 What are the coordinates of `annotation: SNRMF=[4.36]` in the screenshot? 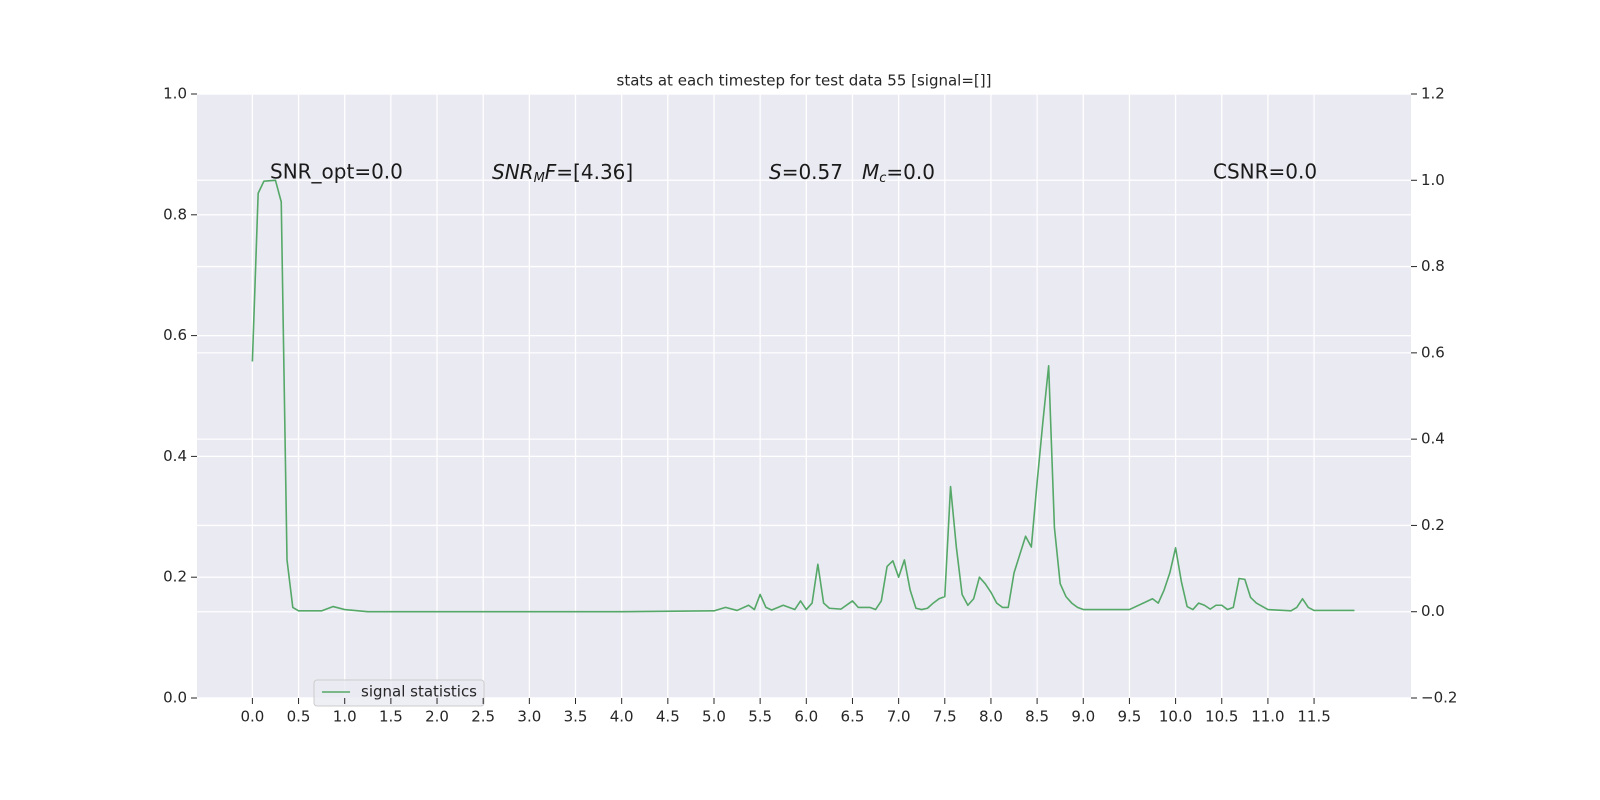 It's located at (562, 173).